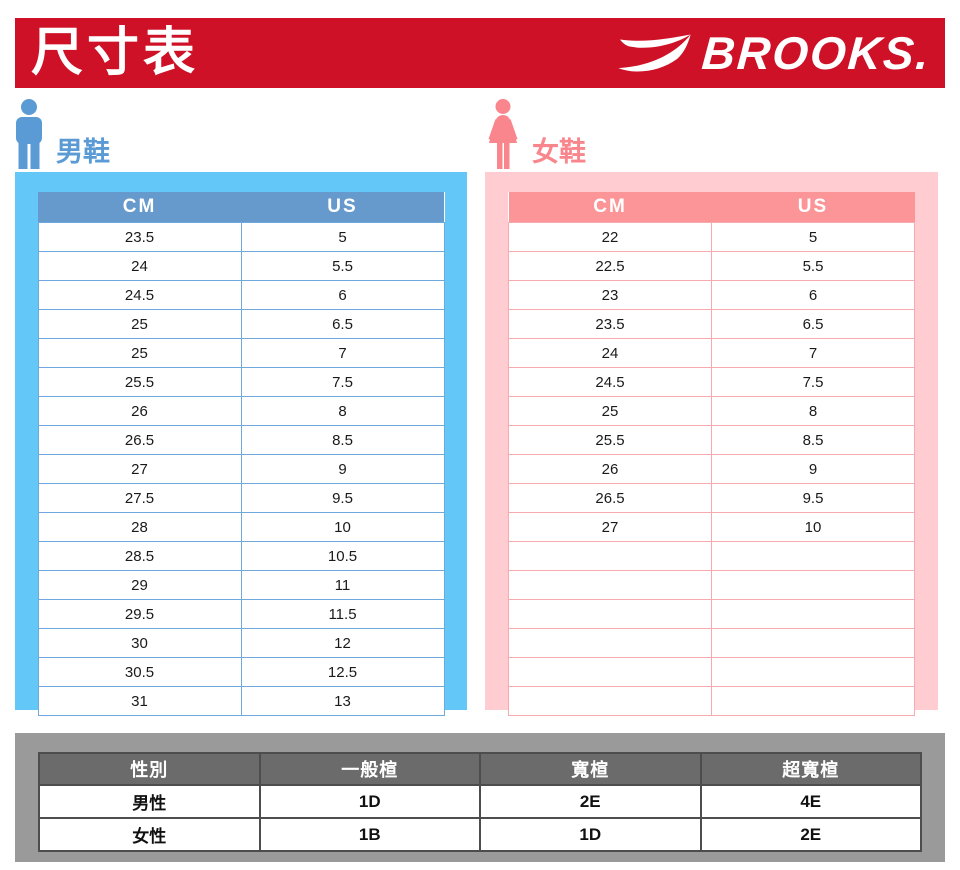 The width and height of the screenshot is (960, 870). Describe the element at coordinates (810, 801) in the screenshot. I see `table-cell: 4E` at that location.